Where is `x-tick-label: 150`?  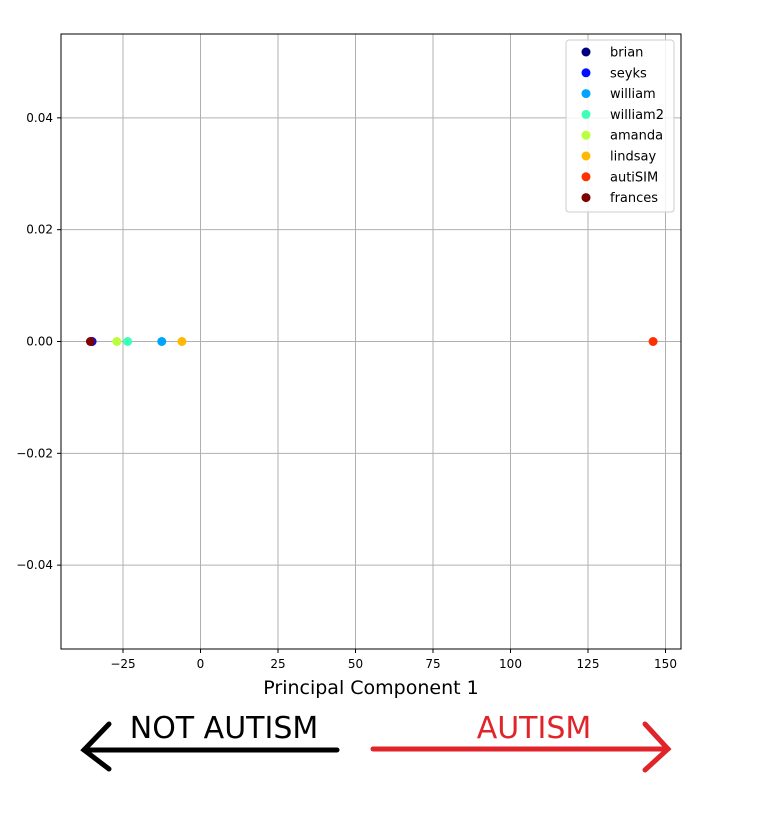 x-tick-label: 150 is located at coordinates (665, 664).